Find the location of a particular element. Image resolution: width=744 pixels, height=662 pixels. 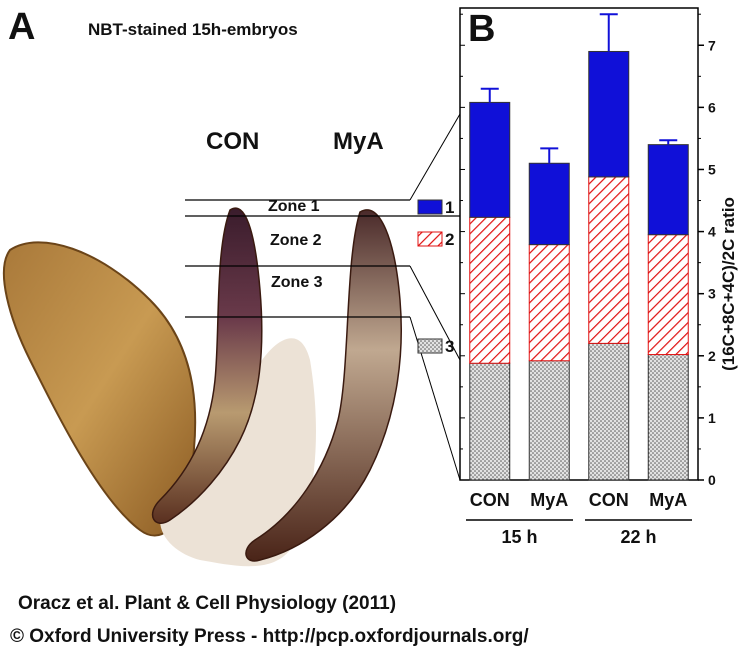

panel-a-letter: A is located at coordinates (22, 27).